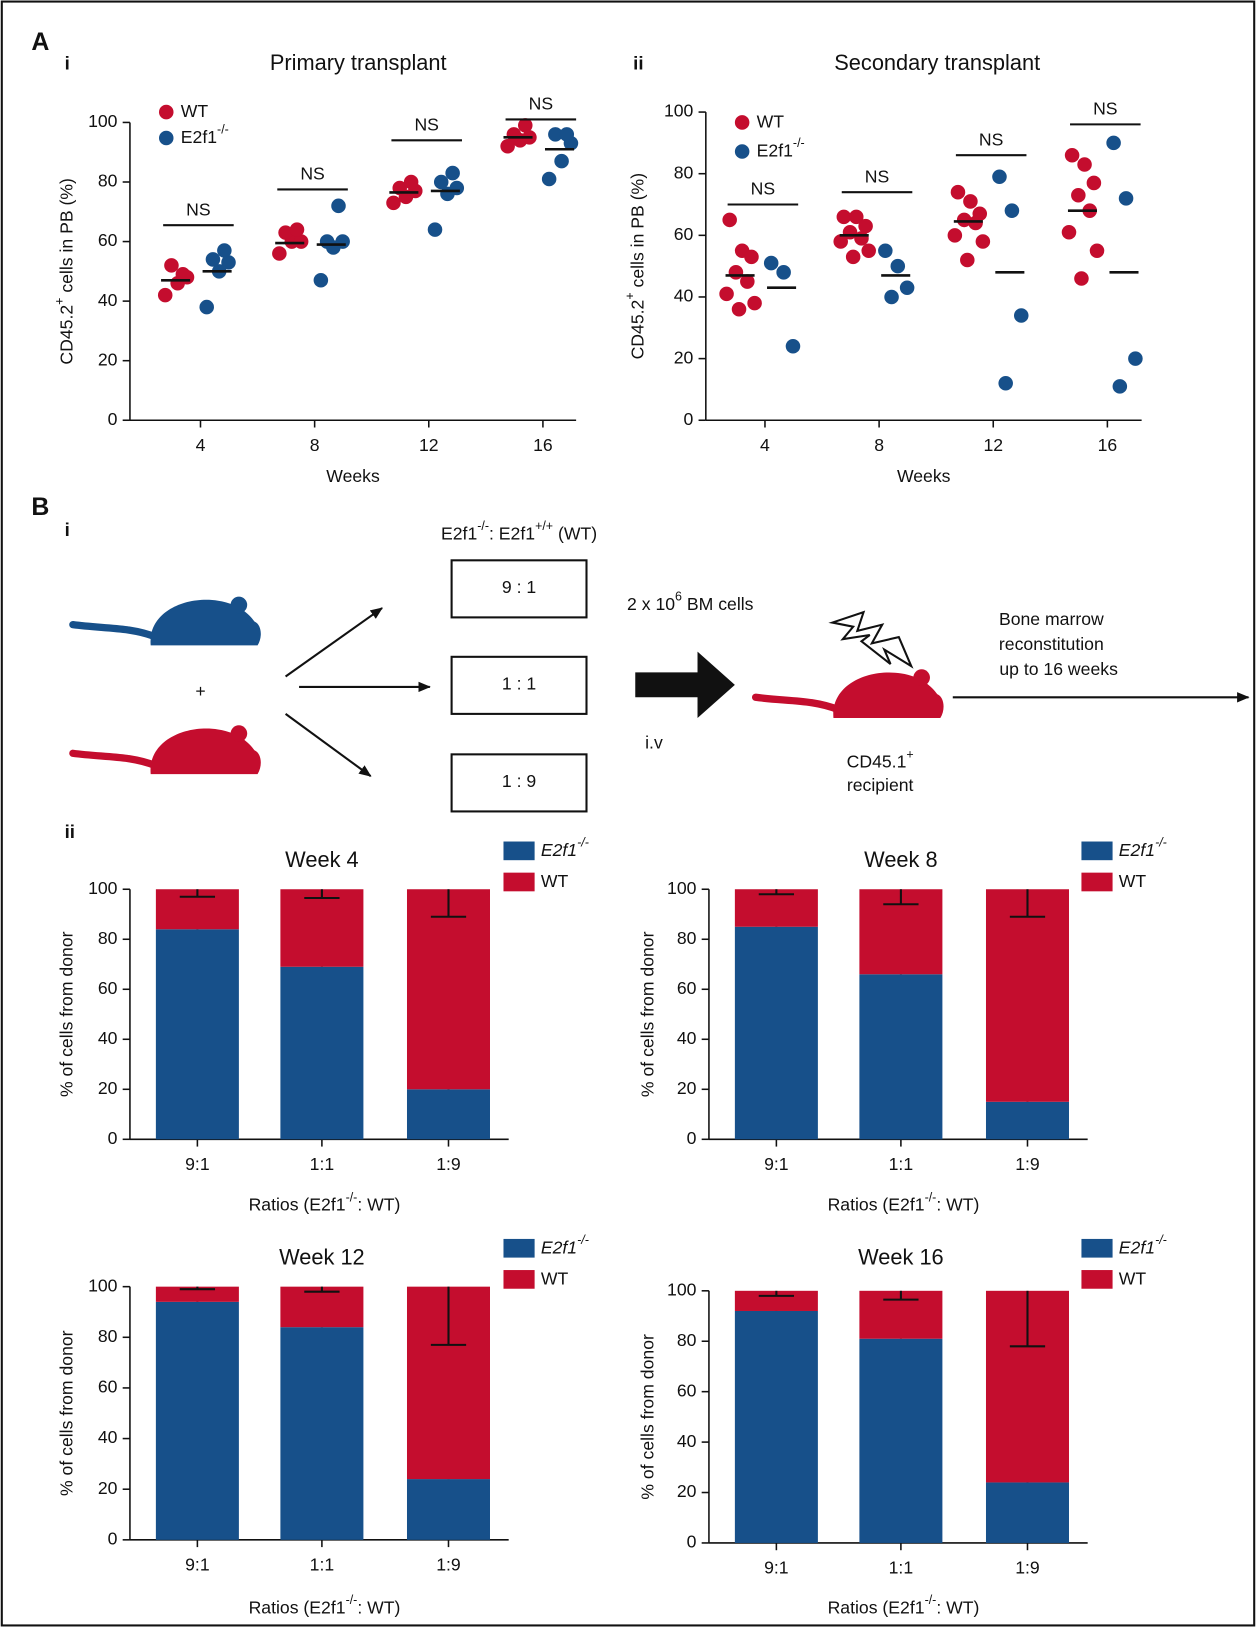 This screenshot has width=1256, height=1627. Describe the element at coordinates (1051, 644) in the screenshot. I see `reconstitution-label: reconstitution` at that location.